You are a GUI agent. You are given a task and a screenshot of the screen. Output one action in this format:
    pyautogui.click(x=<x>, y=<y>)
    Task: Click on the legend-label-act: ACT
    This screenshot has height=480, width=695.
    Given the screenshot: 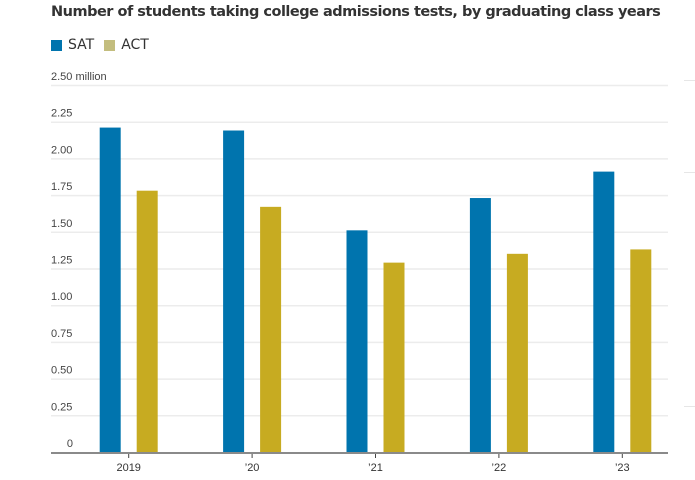 What is the action you would take?
    pyautogui.click(x=135, y=45)
    